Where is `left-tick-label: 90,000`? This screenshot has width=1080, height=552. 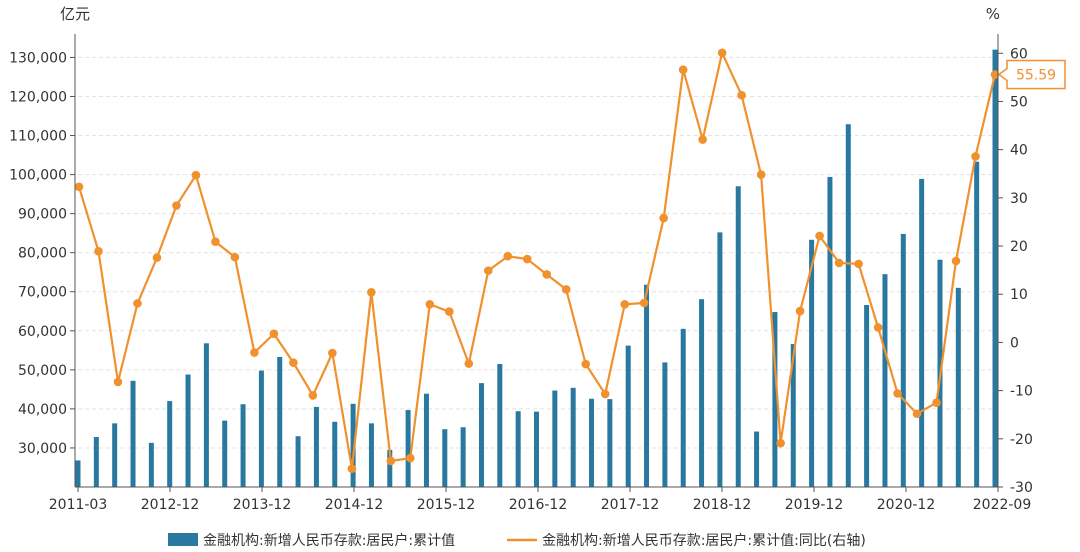 left-tick-label: 90,000 is located at coordinates (42, 215).